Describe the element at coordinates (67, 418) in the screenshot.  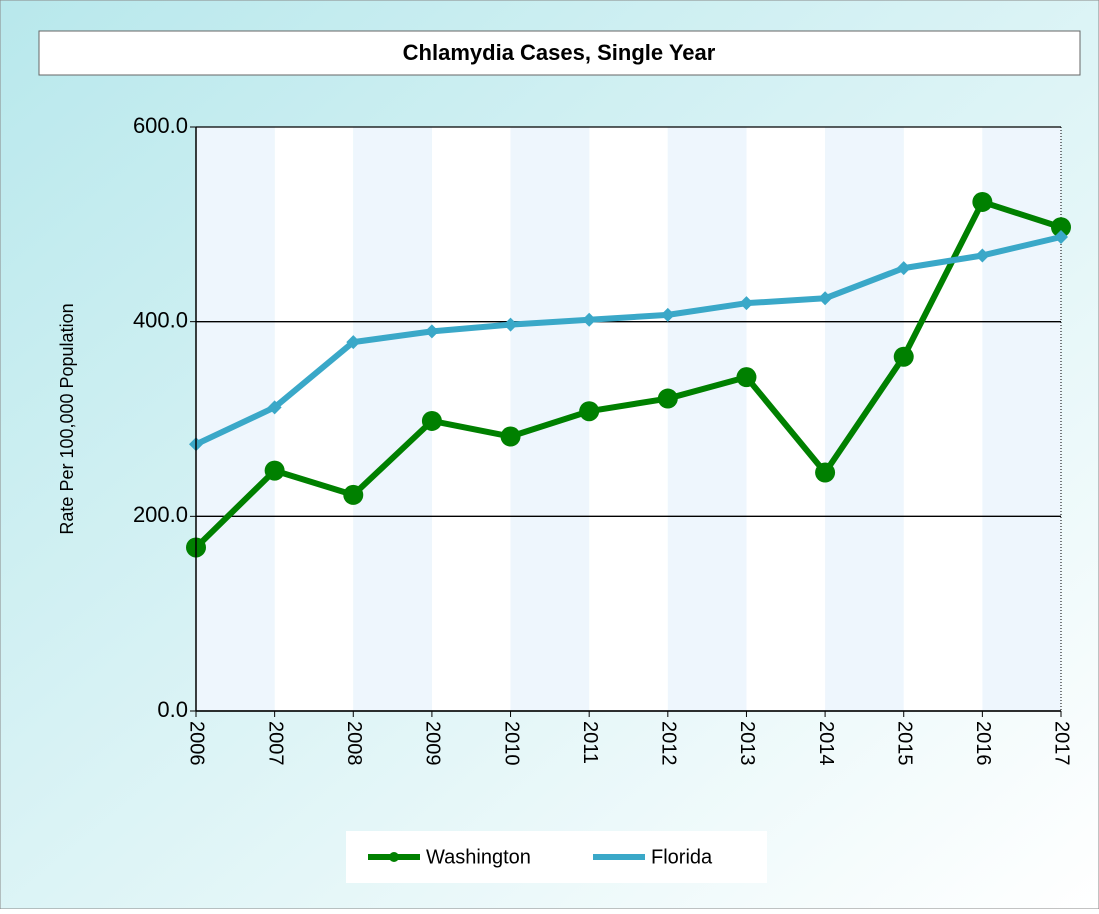
I see `y-axis-label: Rate Per 100,000 Population` at that location.